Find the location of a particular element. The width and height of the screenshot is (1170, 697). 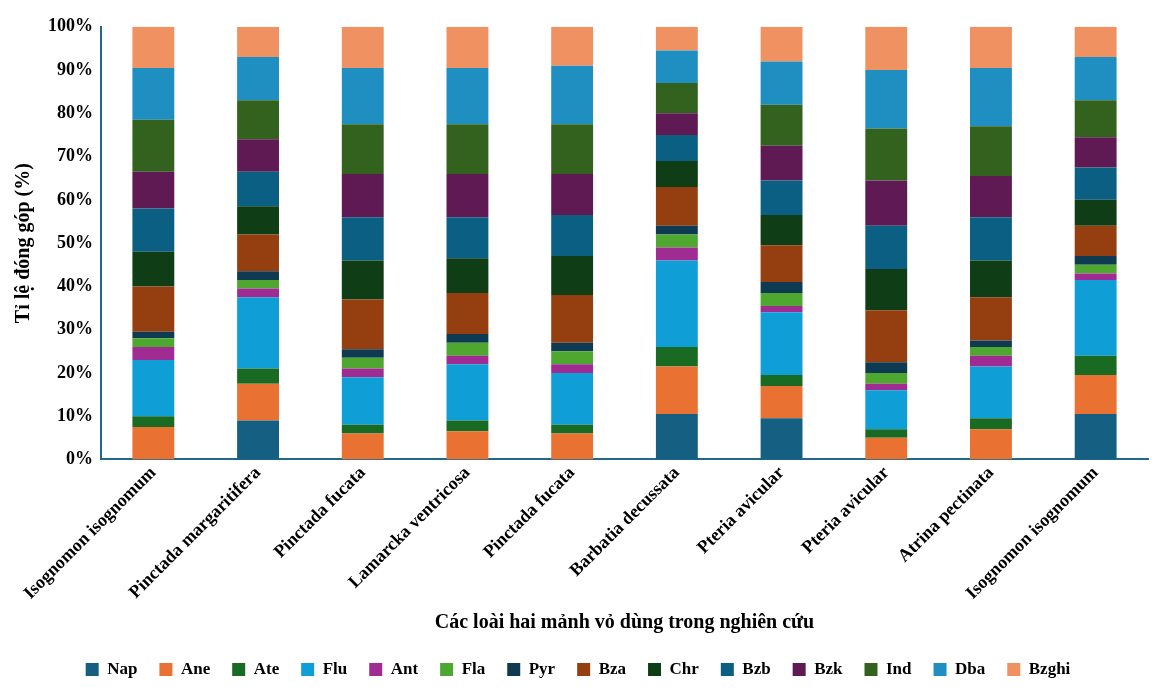

legend-label: Bza is located at coordinates (612, 668).